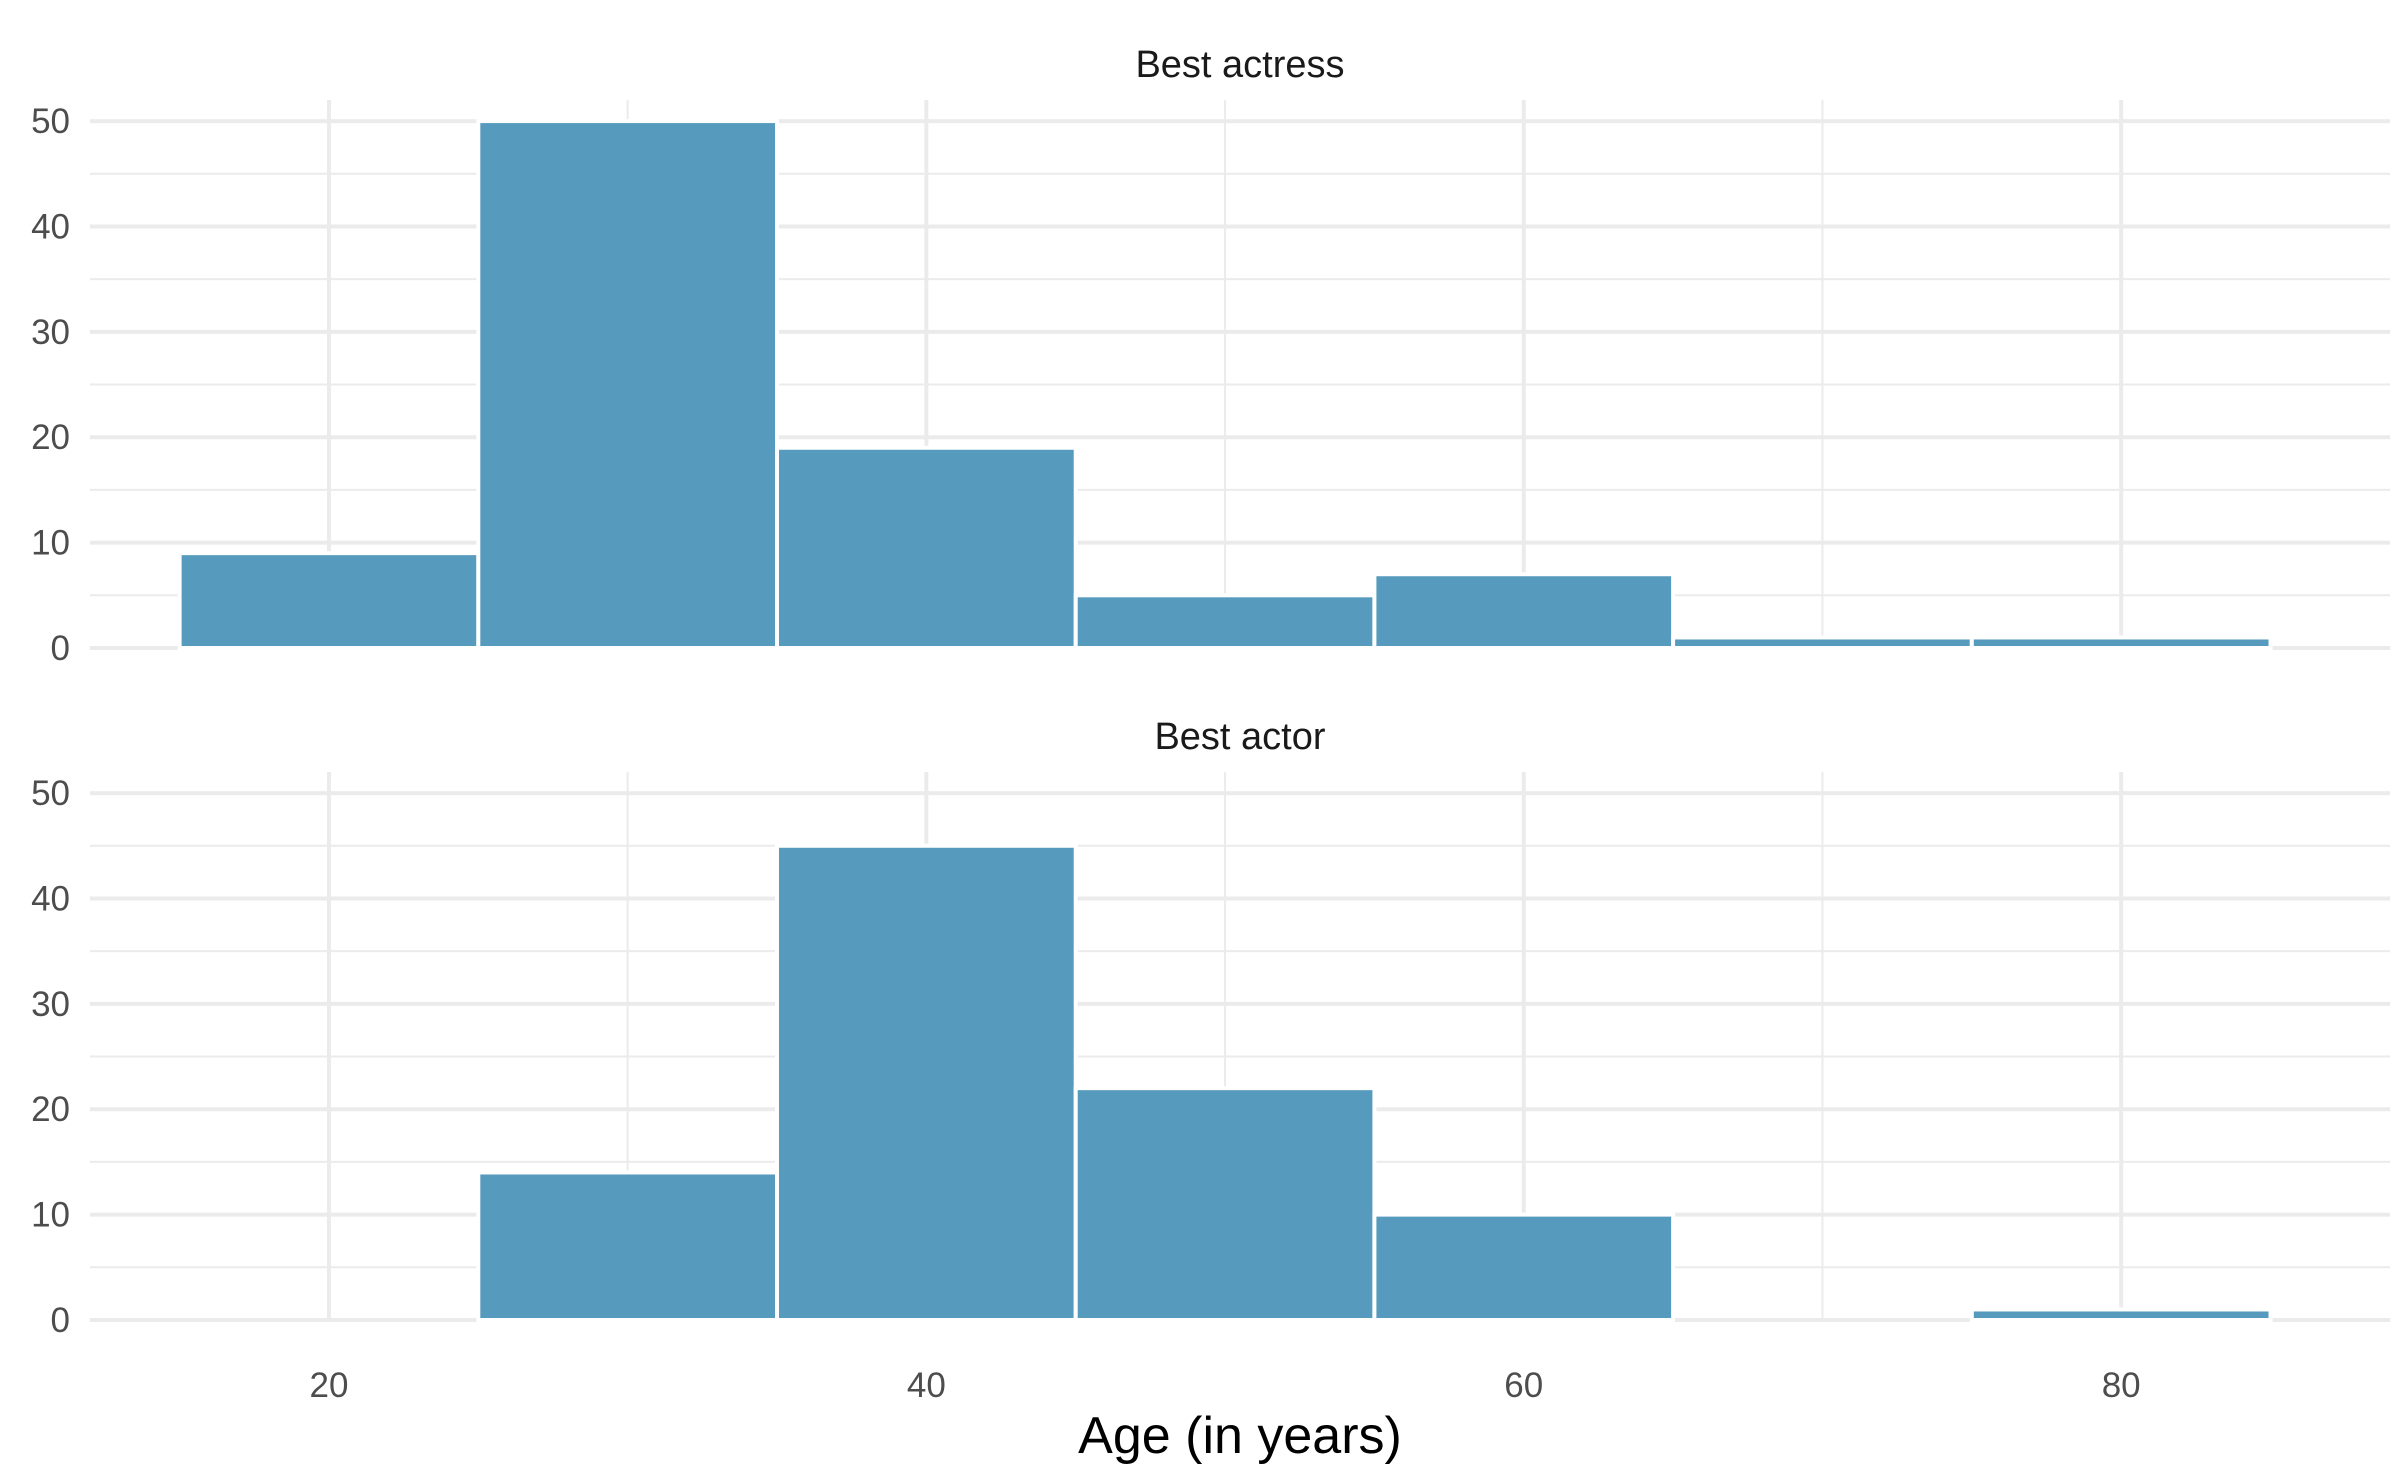 Image resolution: width=2400 pixels, height=1483 pixels. Describe the element at coordinates (1224, 1385) in the screenshot. I see `x-axis: 20 40 60 80` at that location.